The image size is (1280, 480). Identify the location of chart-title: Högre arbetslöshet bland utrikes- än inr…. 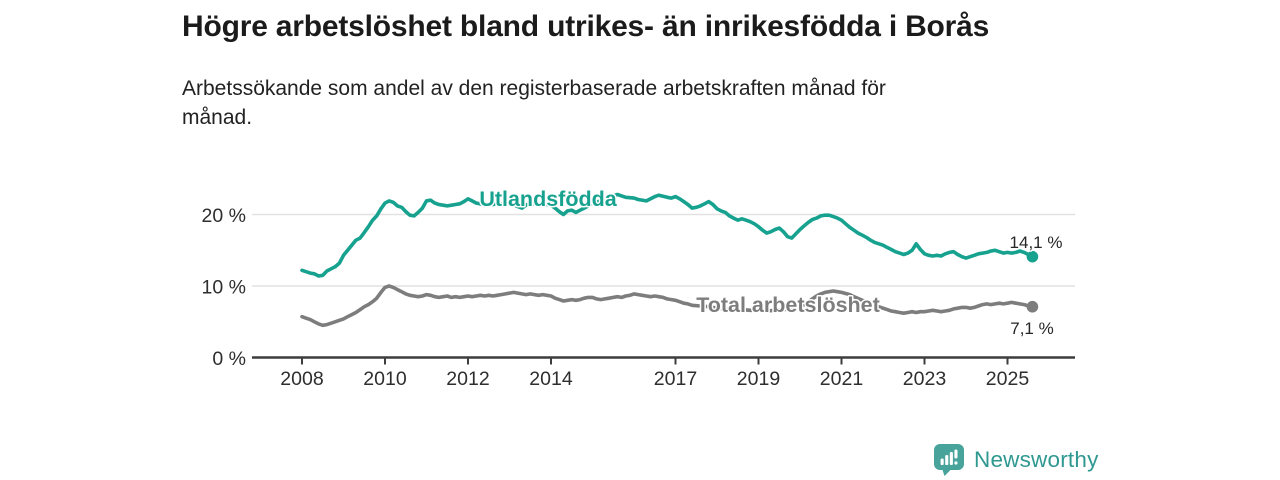
(586, 26).